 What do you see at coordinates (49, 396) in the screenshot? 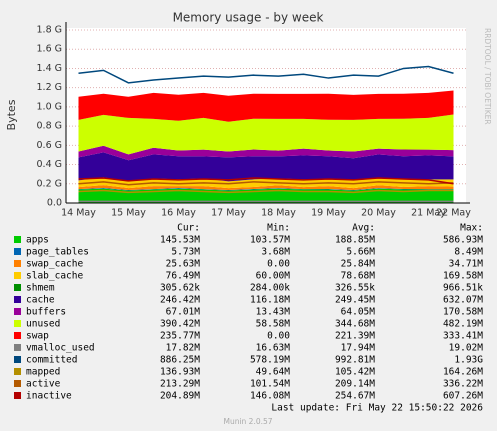
I see `legend-label: inactive` at bounding box center [49, 396].